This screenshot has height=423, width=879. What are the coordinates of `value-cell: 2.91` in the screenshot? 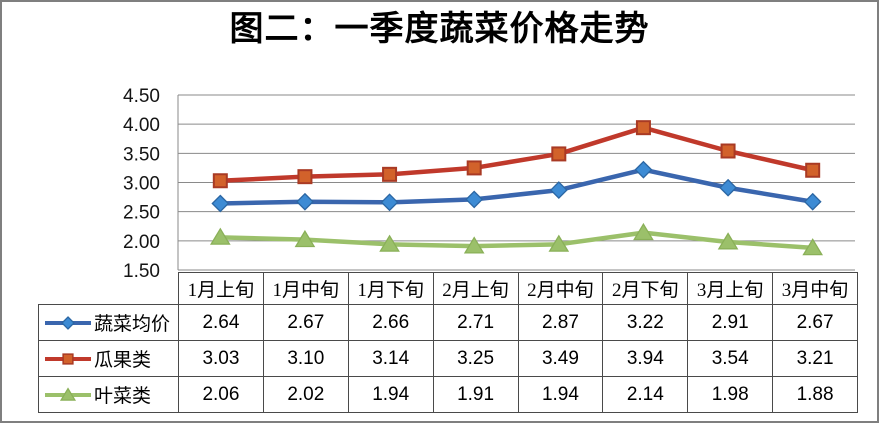 It's located at (730, 322).